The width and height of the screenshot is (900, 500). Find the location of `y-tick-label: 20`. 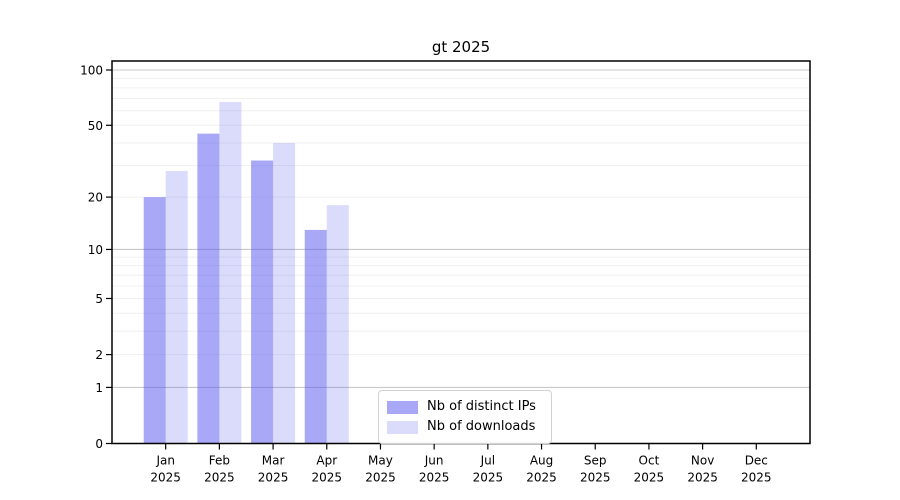

y-tick-label: 20 is located at coordinates (95, 198).